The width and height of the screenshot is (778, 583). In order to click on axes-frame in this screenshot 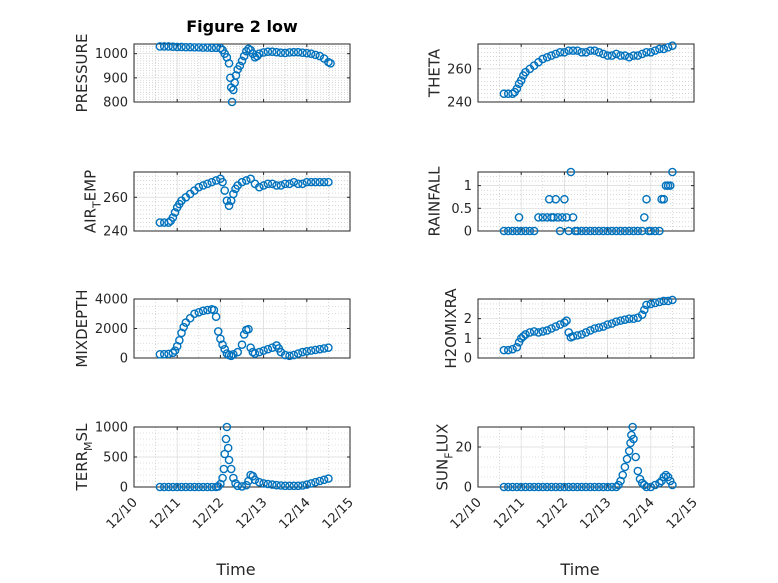, I will do `click(586, 201)`.